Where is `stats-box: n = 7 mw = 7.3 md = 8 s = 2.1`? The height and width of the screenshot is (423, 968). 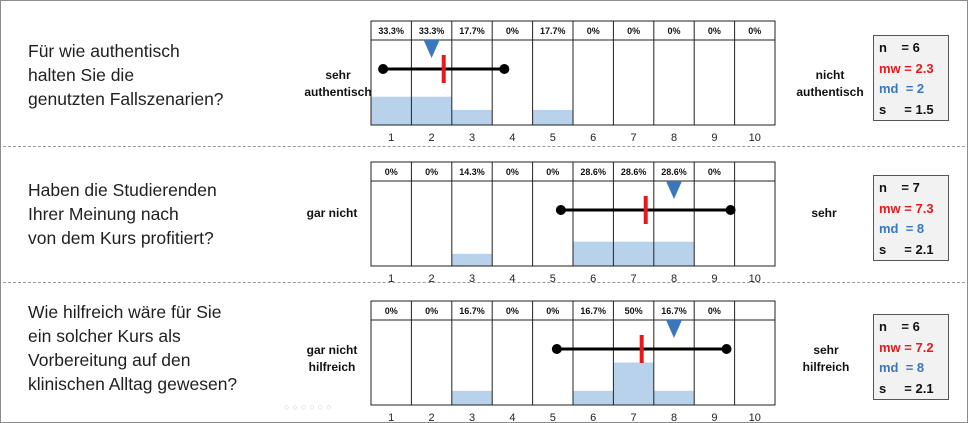
stats-box: n = 7 mw = 7.3 md = 8 s = 2.1 is located at coordinates (911, 218).